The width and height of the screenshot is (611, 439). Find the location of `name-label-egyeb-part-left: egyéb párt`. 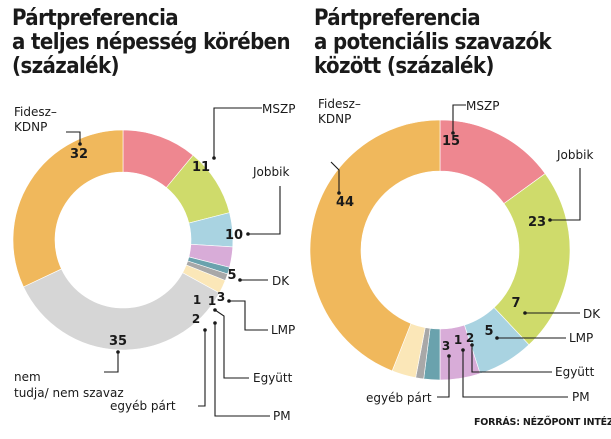

name-label-egyeb-part-left: egyéb párt is located at coordinates (143, 406).